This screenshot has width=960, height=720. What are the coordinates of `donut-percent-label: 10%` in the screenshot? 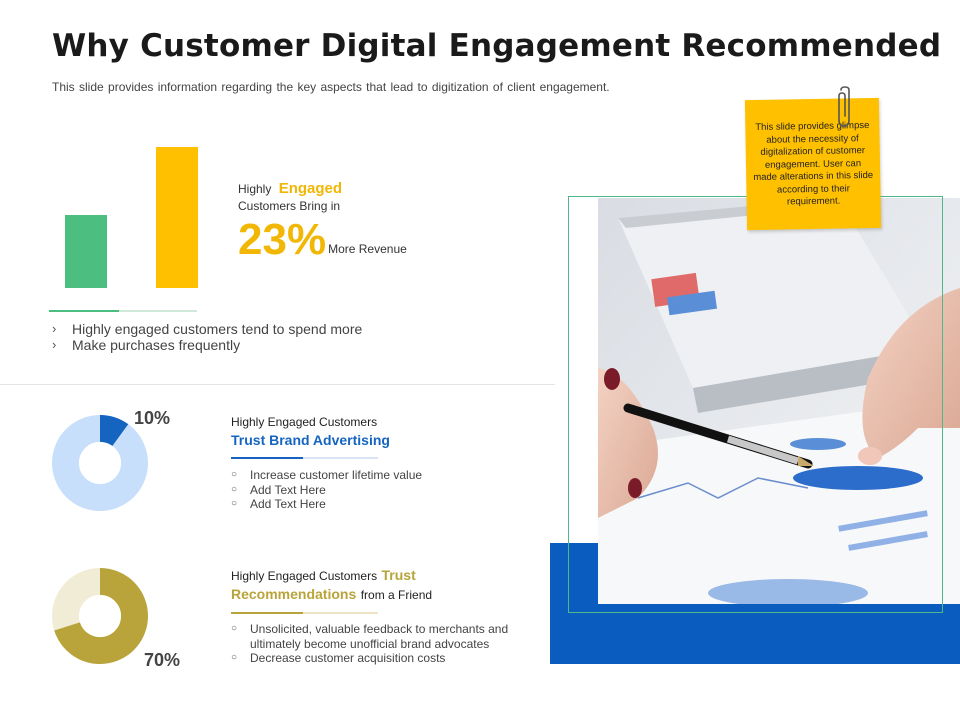 It's located at (152, 418).